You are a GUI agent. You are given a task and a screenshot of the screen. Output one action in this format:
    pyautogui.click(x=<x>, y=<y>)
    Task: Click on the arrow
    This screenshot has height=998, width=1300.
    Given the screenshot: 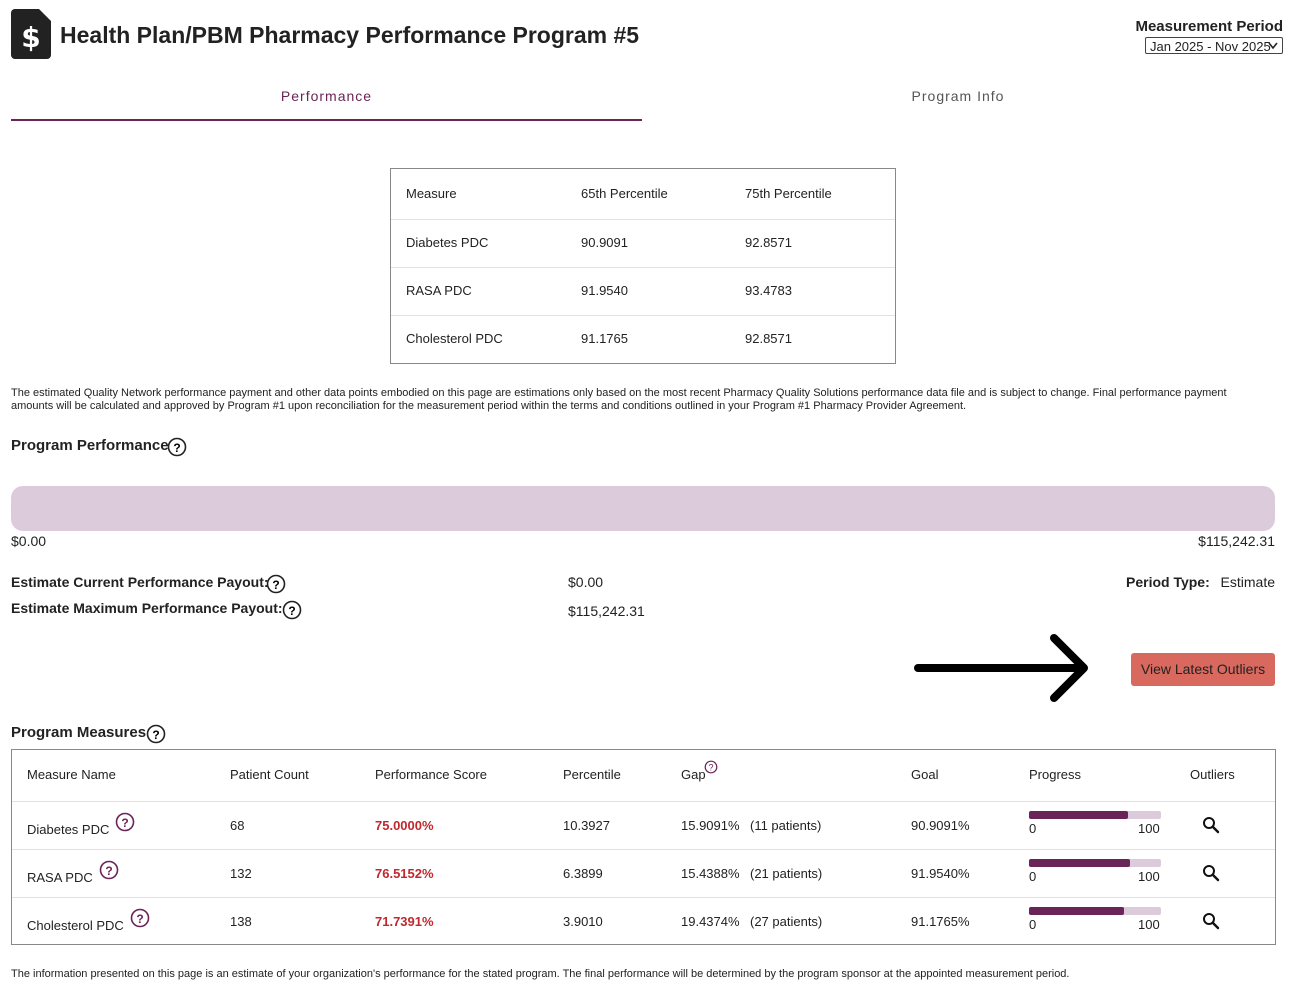 What is the action you would take?
    pyautogui.click(x=1001, y=668)
    